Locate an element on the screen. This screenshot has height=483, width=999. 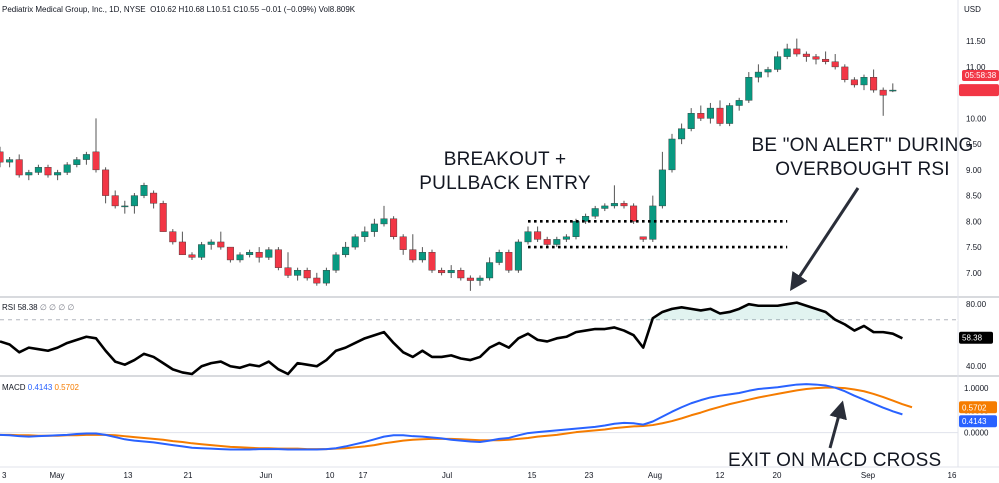
time-tick-label: 17 is located at coordinates (363, 475).